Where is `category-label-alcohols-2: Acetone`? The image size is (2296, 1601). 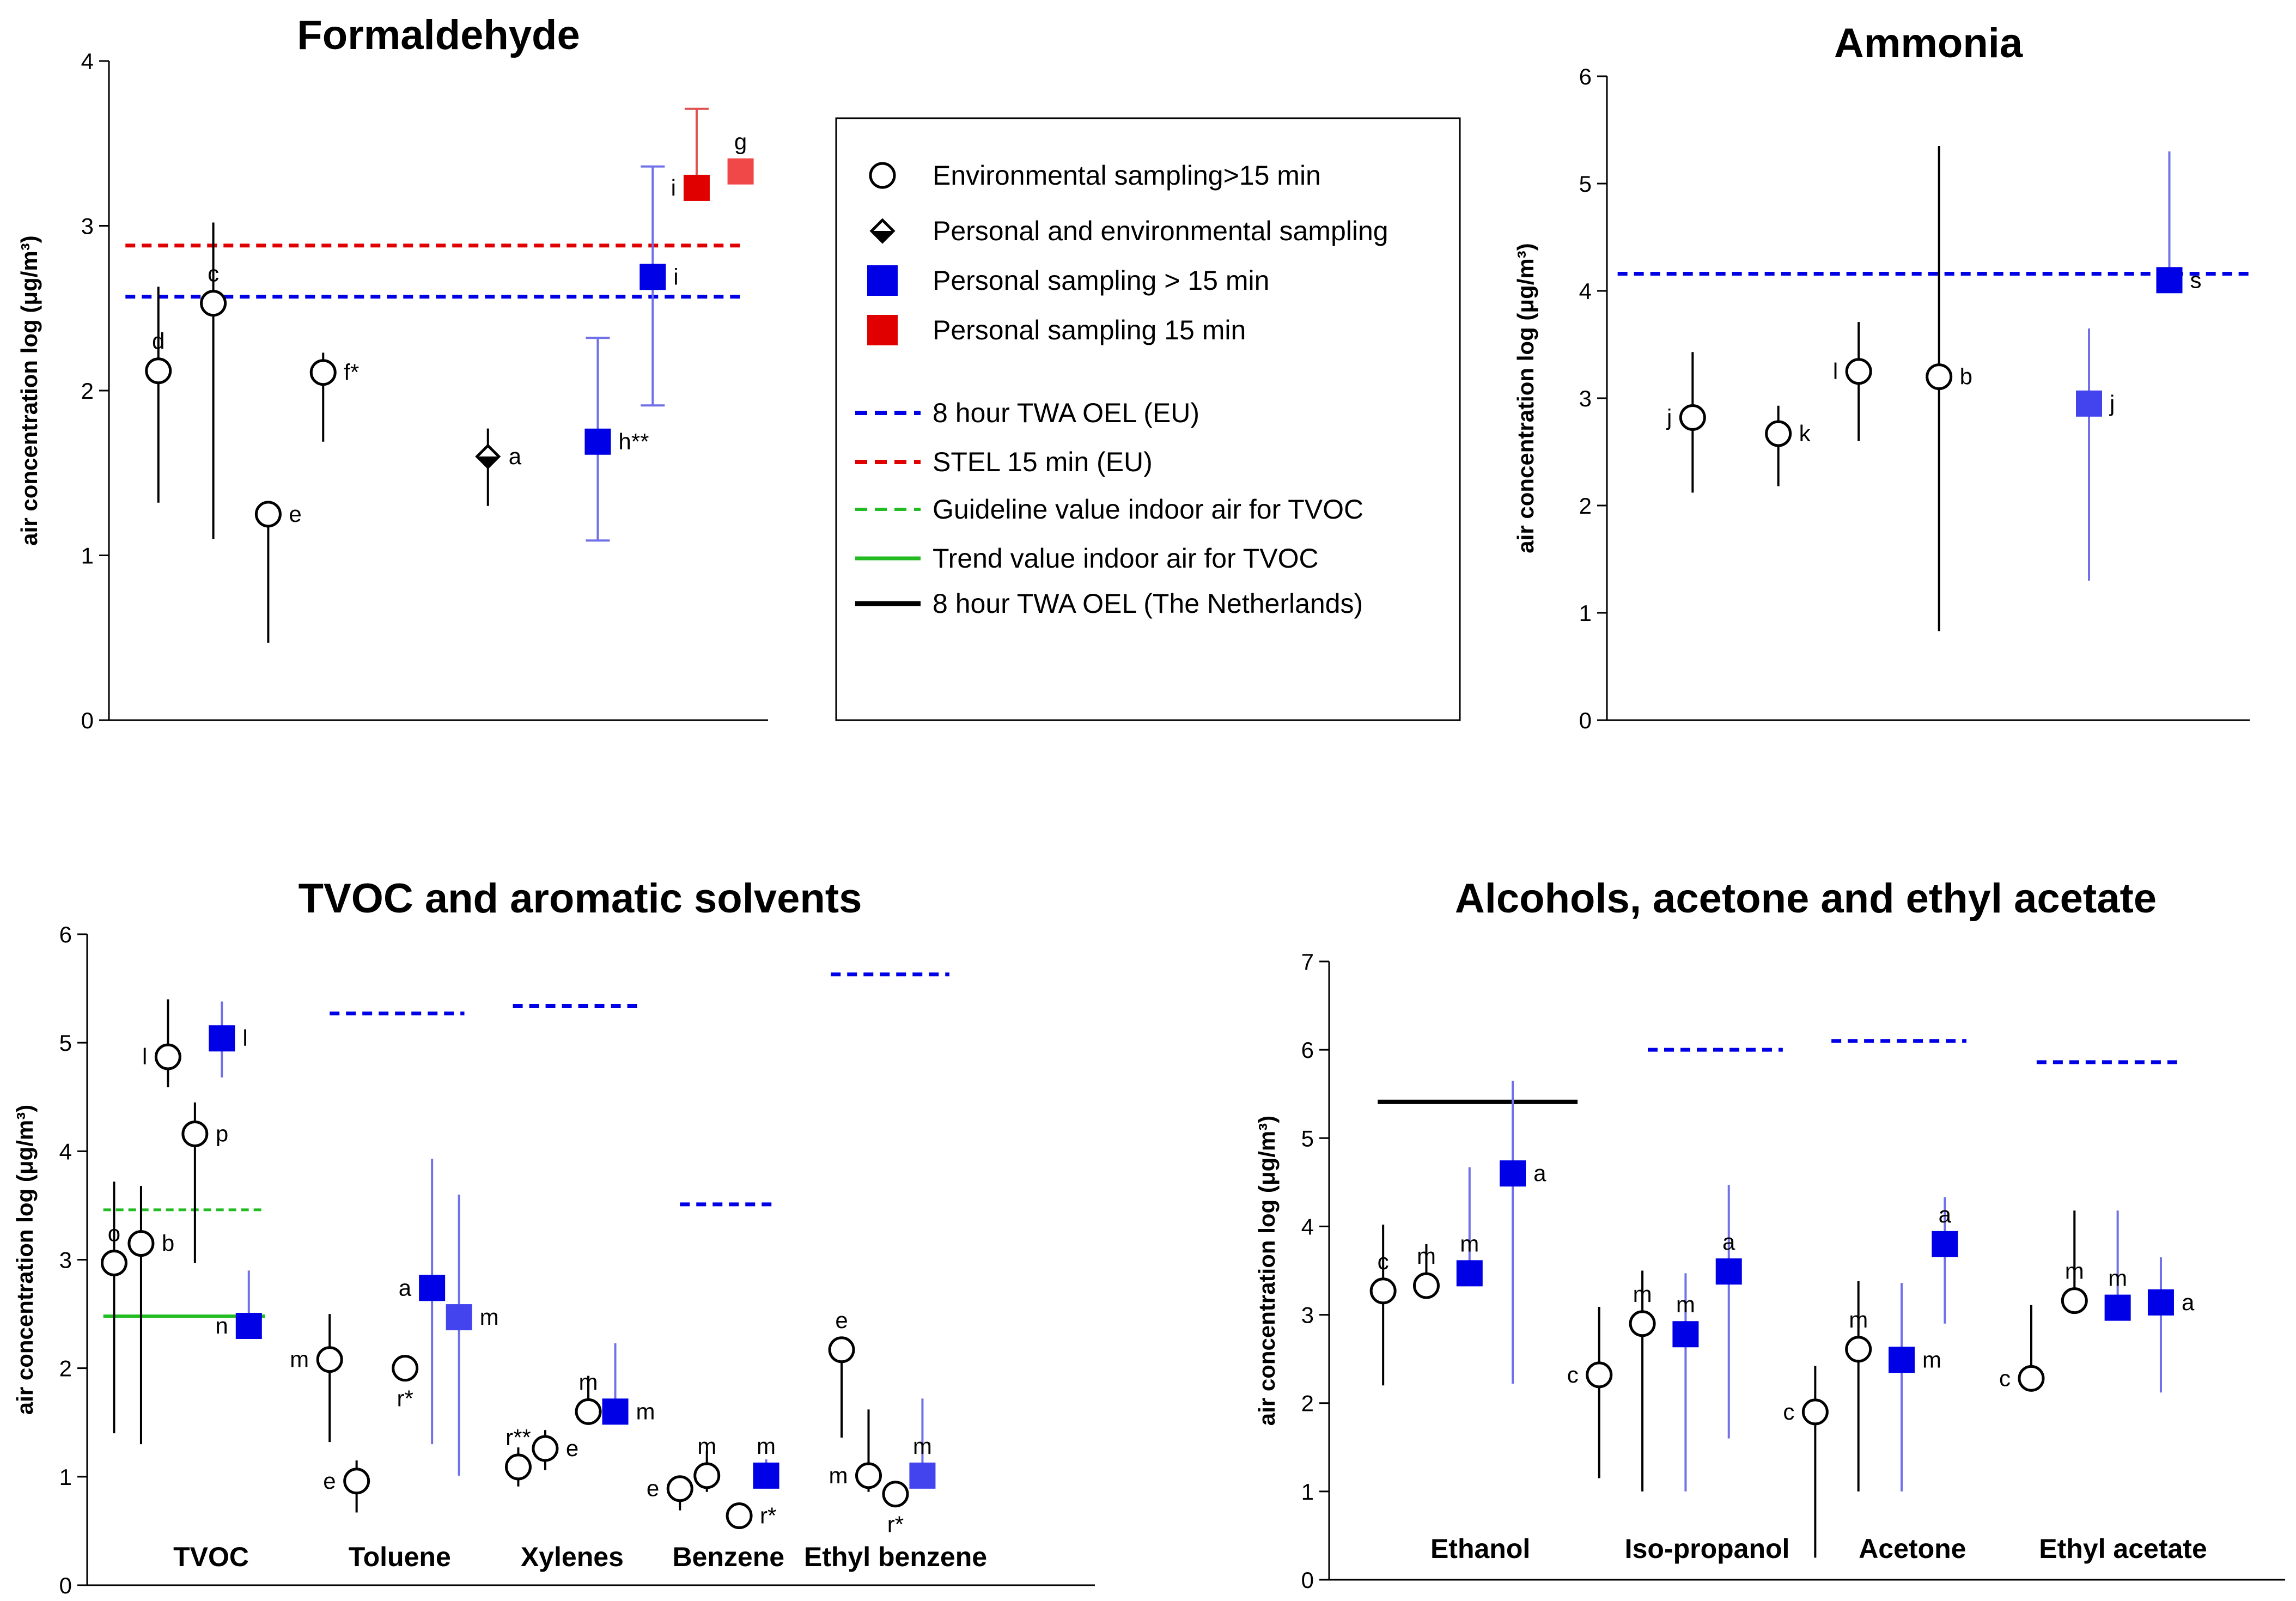 category-label-alcohols-2: Acetone is located at coordinates (1912, 1548).